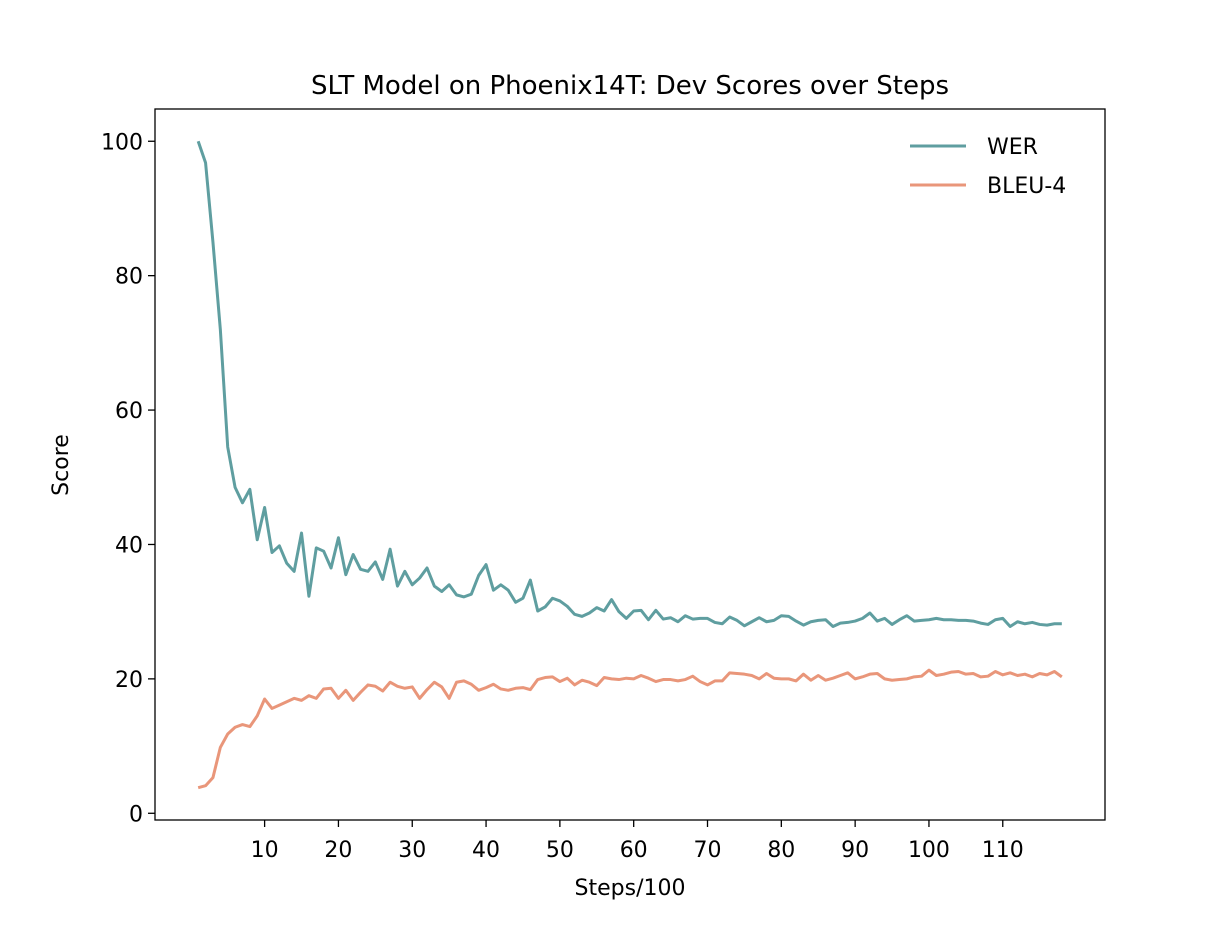 This screenshot has width=1228, height=925. What do you see at coordinates (630, 888) in the screenshot?
I see `x-axis-label: Steps/100` at bounding box center [630, 888].